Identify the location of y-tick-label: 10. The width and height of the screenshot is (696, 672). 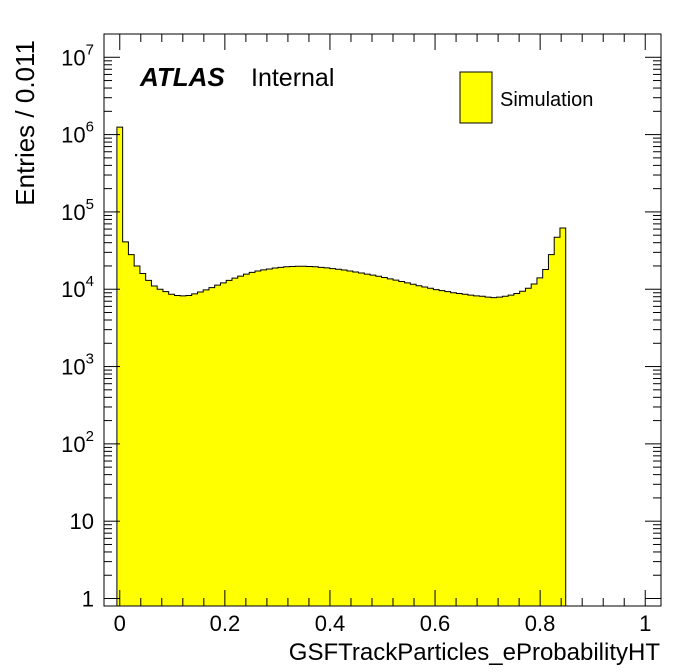
(82, 521).